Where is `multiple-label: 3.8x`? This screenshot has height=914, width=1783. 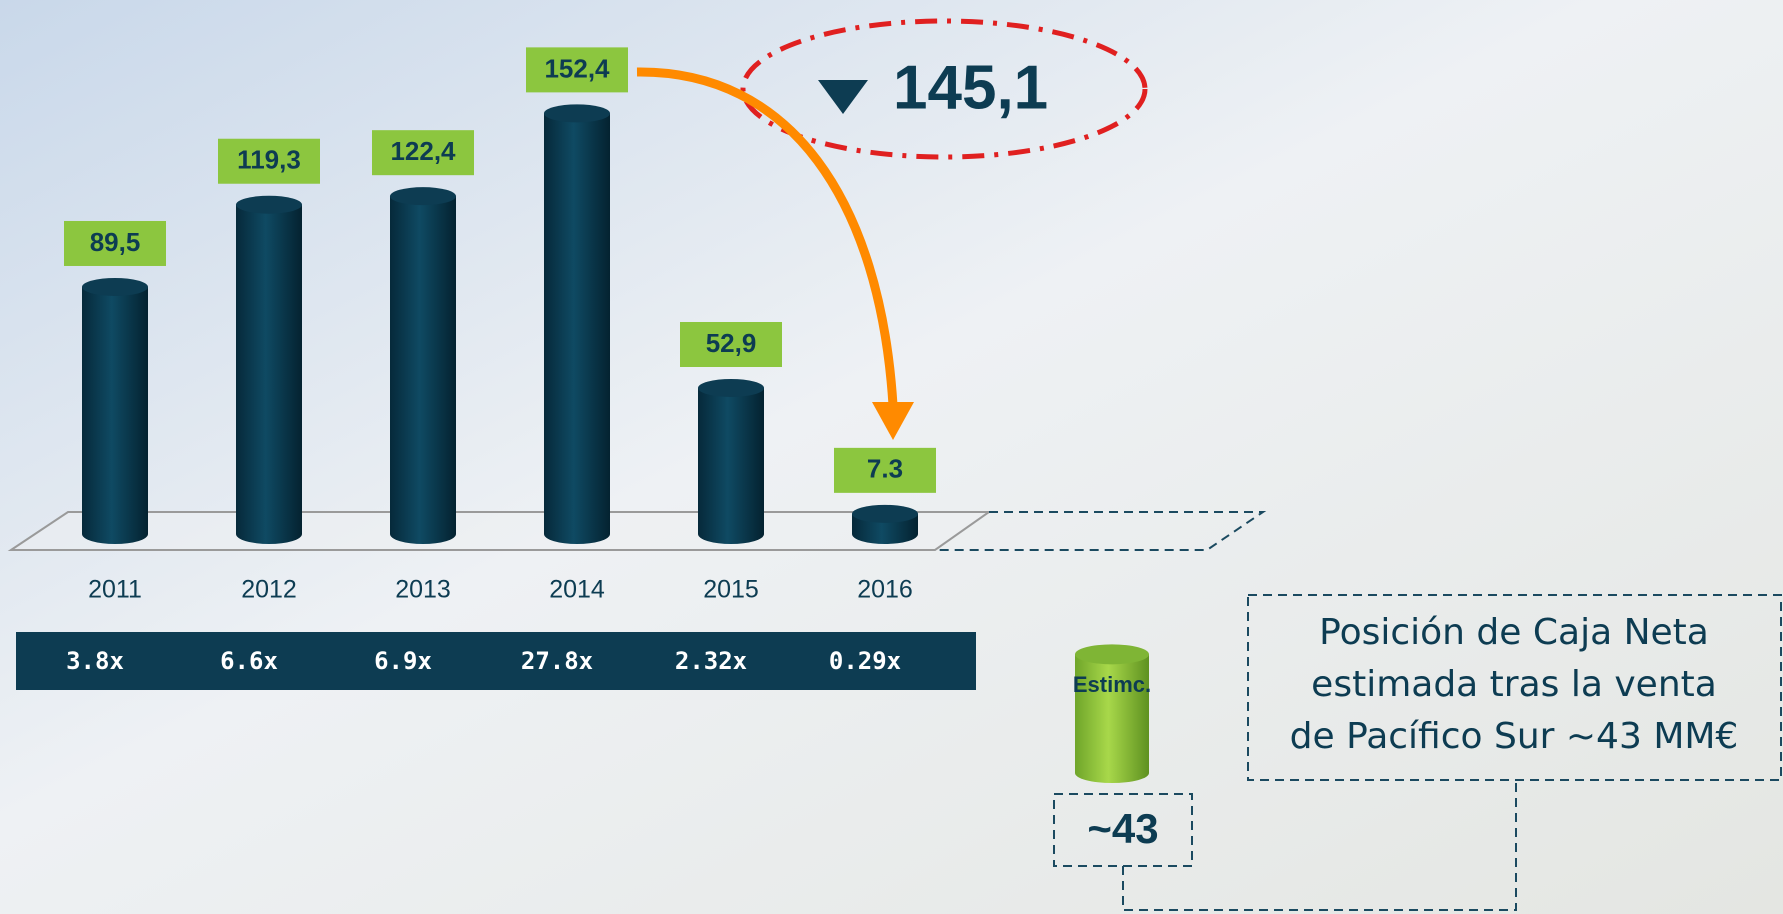
multiple-label: 3.8x is located at coordinates (95, 661).